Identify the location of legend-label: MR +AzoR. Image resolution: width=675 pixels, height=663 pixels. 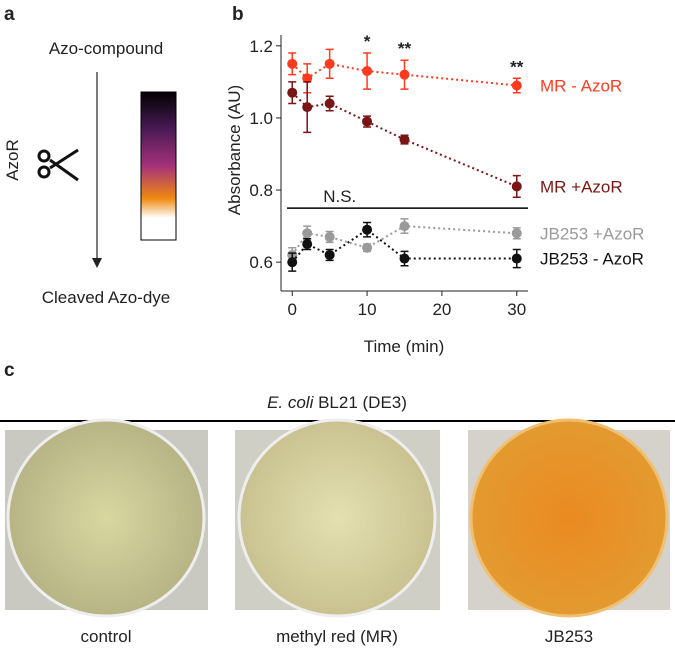
(581, 186).